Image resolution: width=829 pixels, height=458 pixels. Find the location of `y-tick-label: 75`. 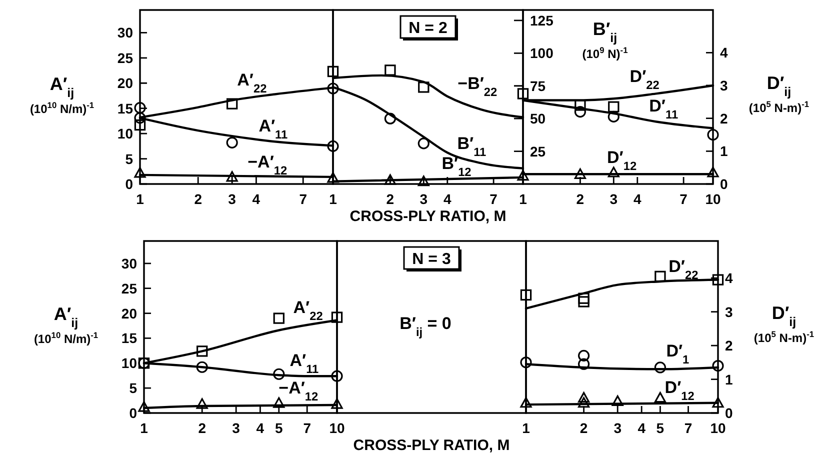

y-tick-label: 75 is located at coordinates (538, 86).